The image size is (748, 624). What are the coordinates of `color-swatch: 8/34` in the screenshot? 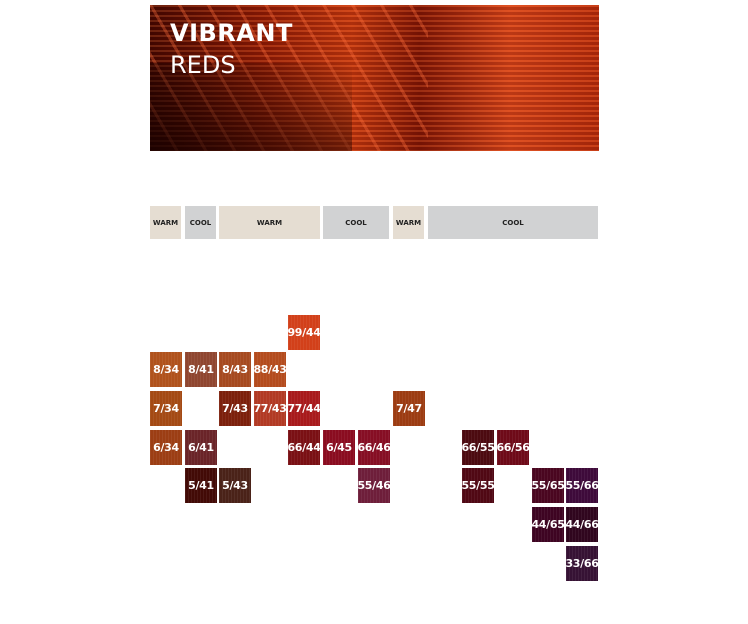 It's located at (166, 369).